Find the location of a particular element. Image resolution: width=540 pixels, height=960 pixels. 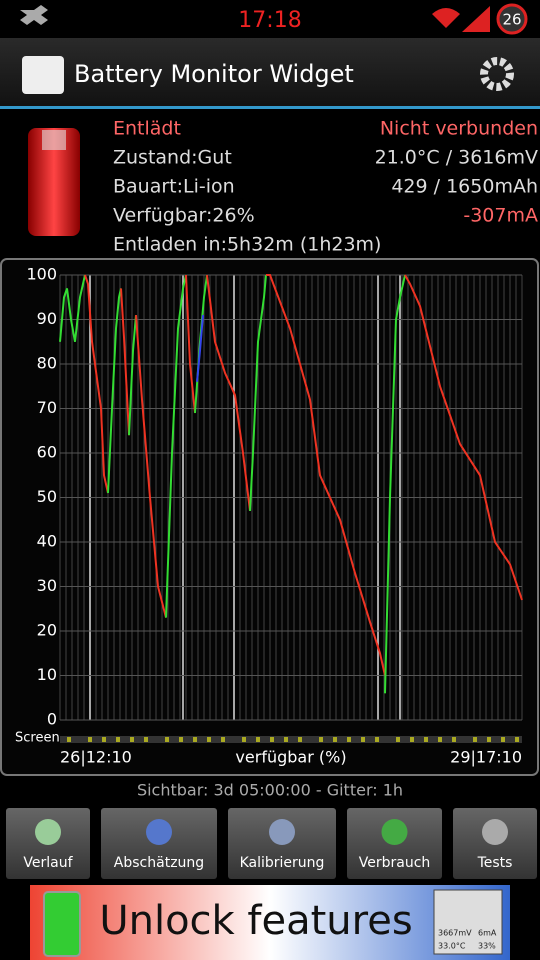

app-bar-divider is located at coordinates (270, 107).